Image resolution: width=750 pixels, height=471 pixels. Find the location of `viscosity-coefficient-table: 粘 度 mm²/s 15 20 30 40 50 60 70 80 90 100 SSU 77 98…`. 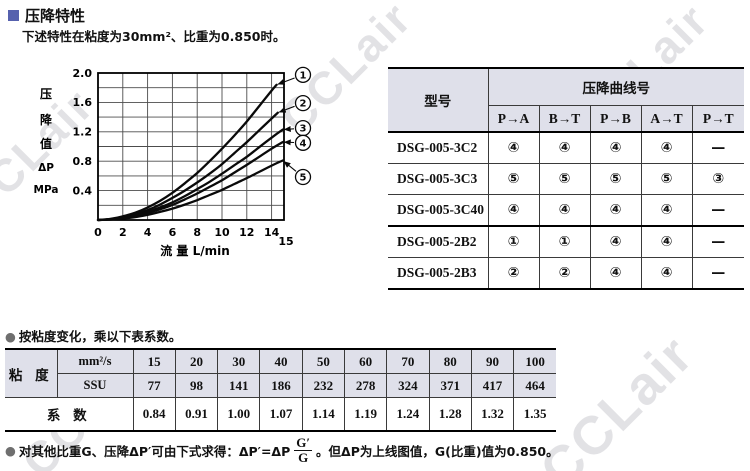

viscosity-coefficient-table: 粘 度 mm²/s 15 20 30 40 50 60 70 80 90 100 SSU 77 98… is located at coordinates (280, 390).